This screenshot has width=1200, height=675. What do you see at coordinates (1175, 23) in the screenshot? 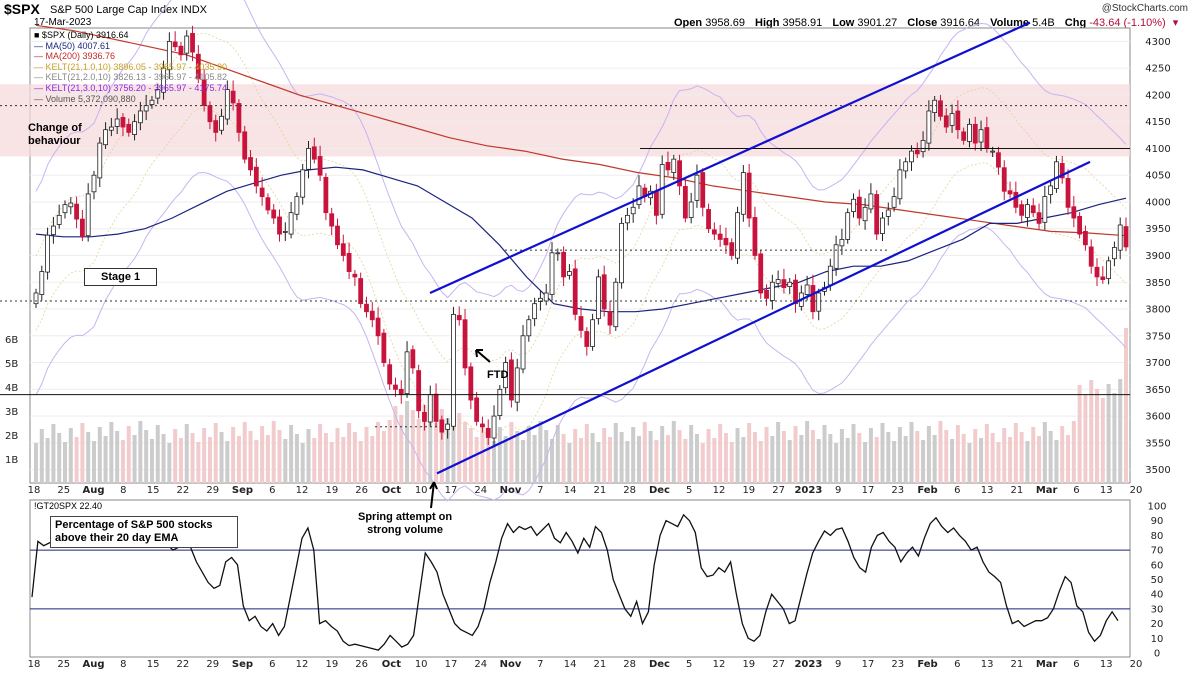
I see `dropdown-icon: ▾` at bounding box center [1175, 23].